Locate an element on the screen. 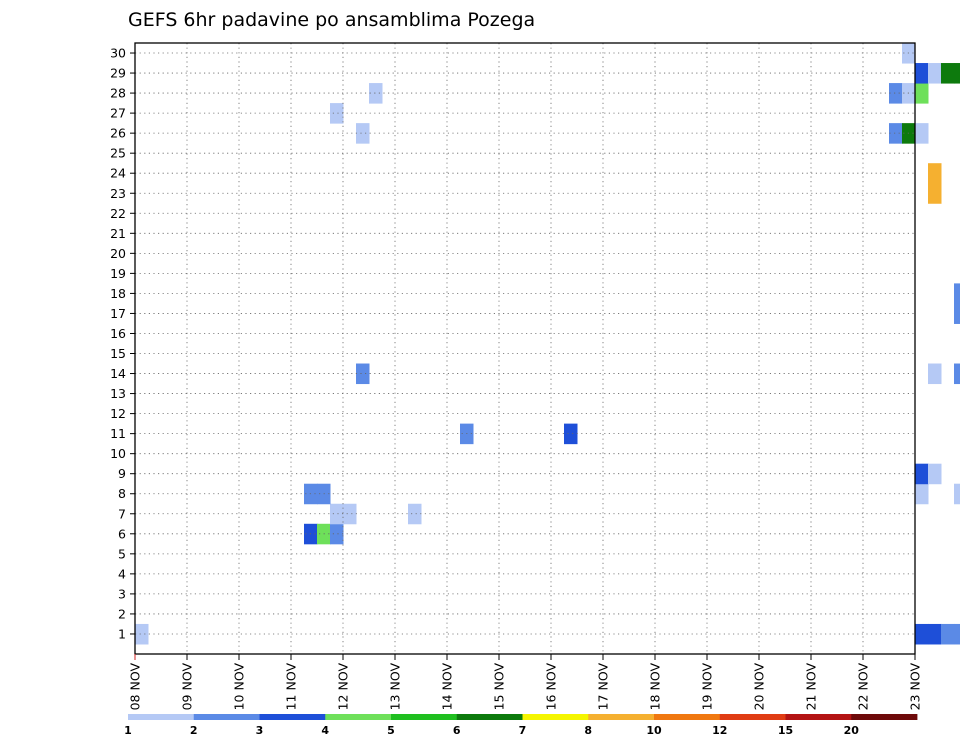 The width and height of the screenshot is (960, 742). colorbar-label: 1 is located at coordinates (128, 730).